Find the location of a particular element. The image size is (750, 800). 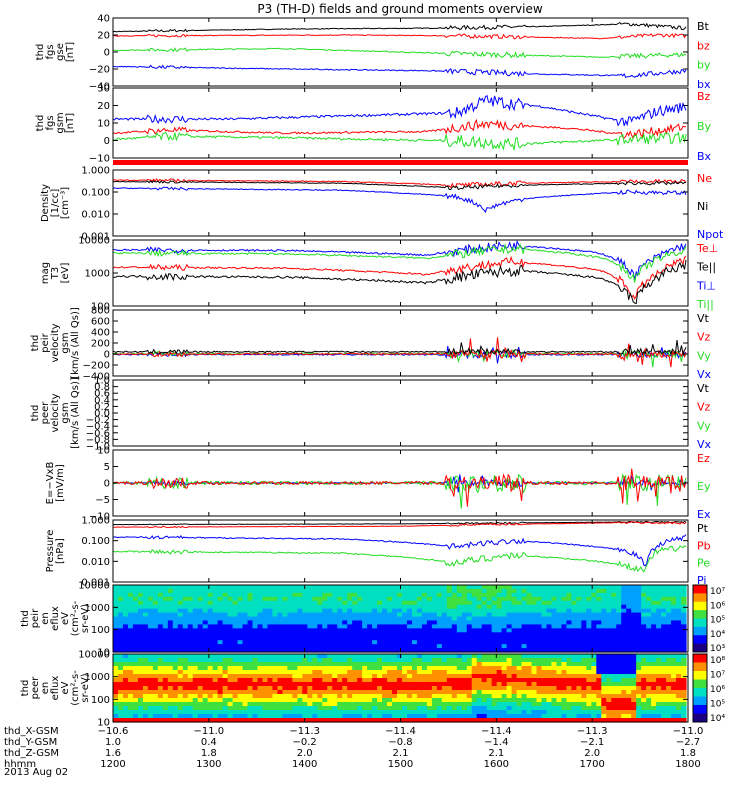

ephemeris-row-label: thd_Z-GSM is located at coordinates (31, 753).